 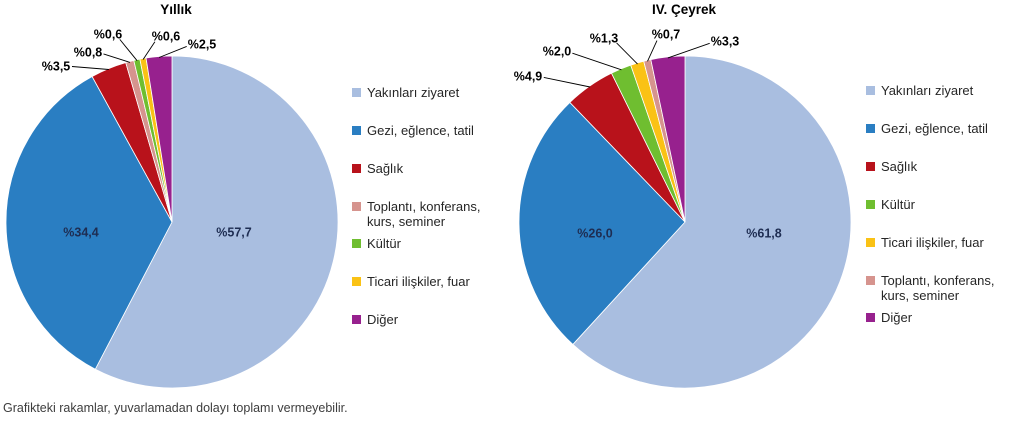 What do you see at coordinates (594, 234) in the screenshot?
I see `data-label: %26,0` at bounding box center [594, 234].